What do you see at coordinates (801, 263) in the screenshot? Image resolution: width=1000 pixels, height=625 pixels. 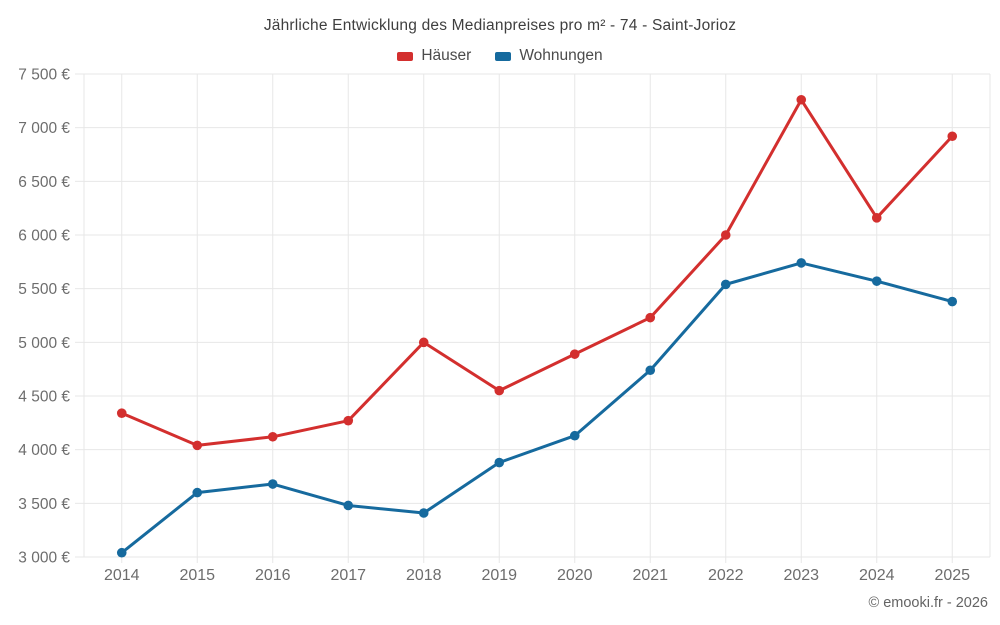 I see `data-point-wohnungen-2023` at bounding box center [801, 263].